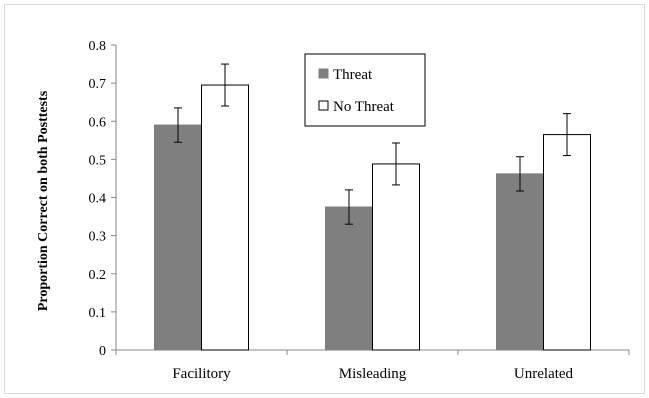  What do you see at coordinates (98, 46) in the screenshot?
I see `y-tick-label: 0.8` at bounding box center [98, 46].